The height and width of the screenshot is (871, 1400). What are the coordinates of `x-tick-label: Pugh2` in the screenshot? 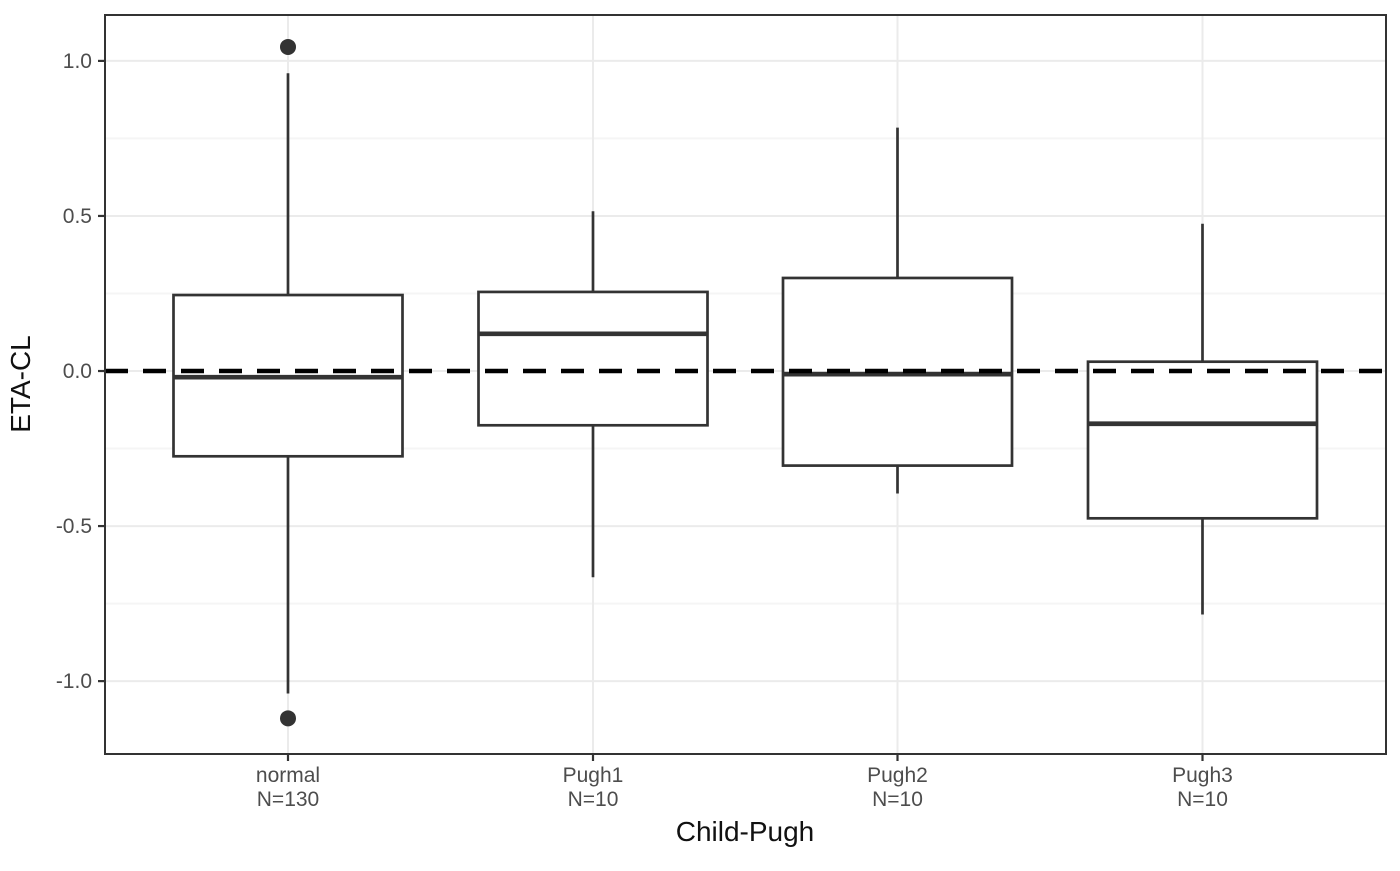 It's located at (897, 775).